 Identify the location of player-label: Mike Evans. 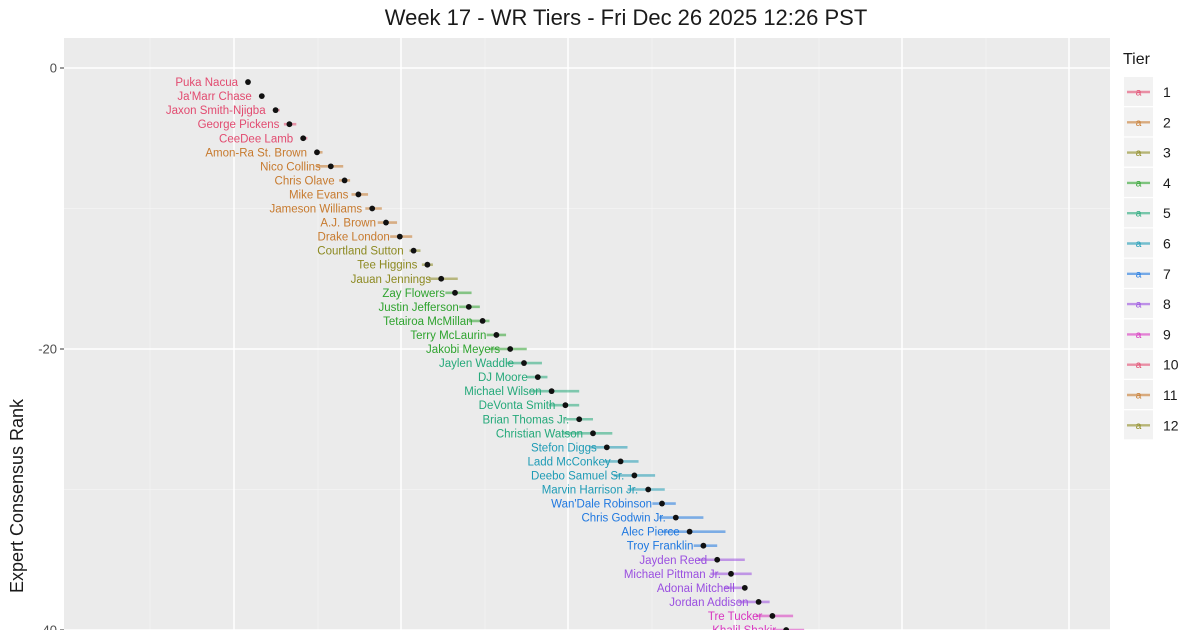
(319, 195).